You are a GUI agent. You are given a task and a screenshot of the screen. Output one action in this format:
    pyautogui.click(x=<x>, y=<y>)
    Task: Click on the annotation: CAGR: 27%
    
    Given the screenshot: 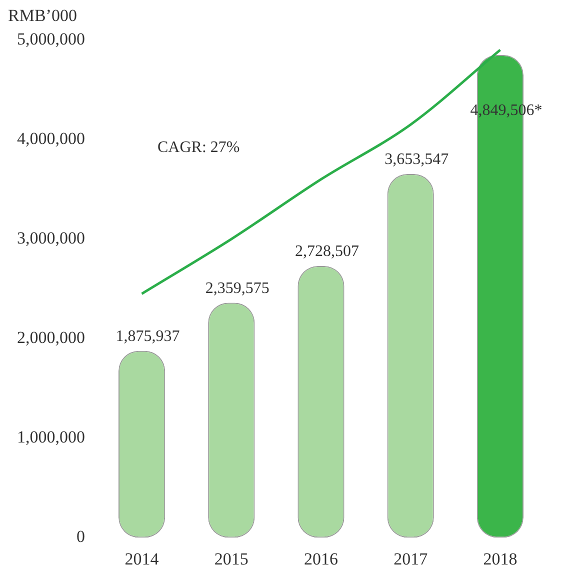 What is the action you would take?
    pyautogui.click(x=198, y=147)
    